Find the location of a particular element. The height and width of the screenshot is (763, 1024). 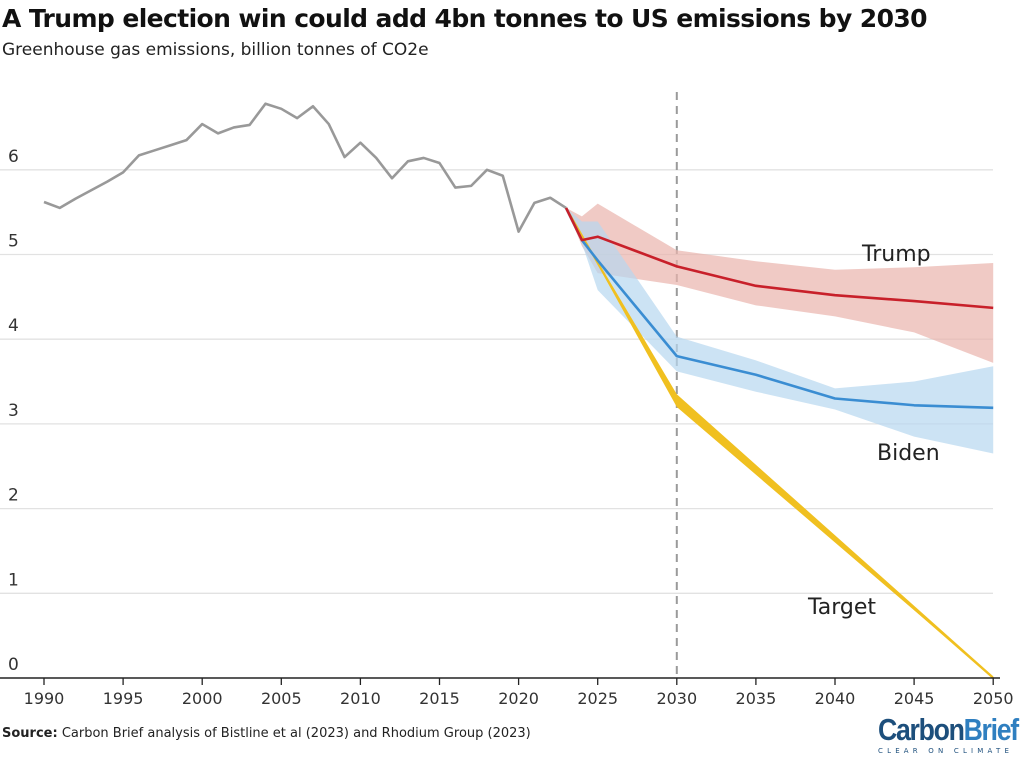

logo-part2: Brief is located at coordinates (991, 729).